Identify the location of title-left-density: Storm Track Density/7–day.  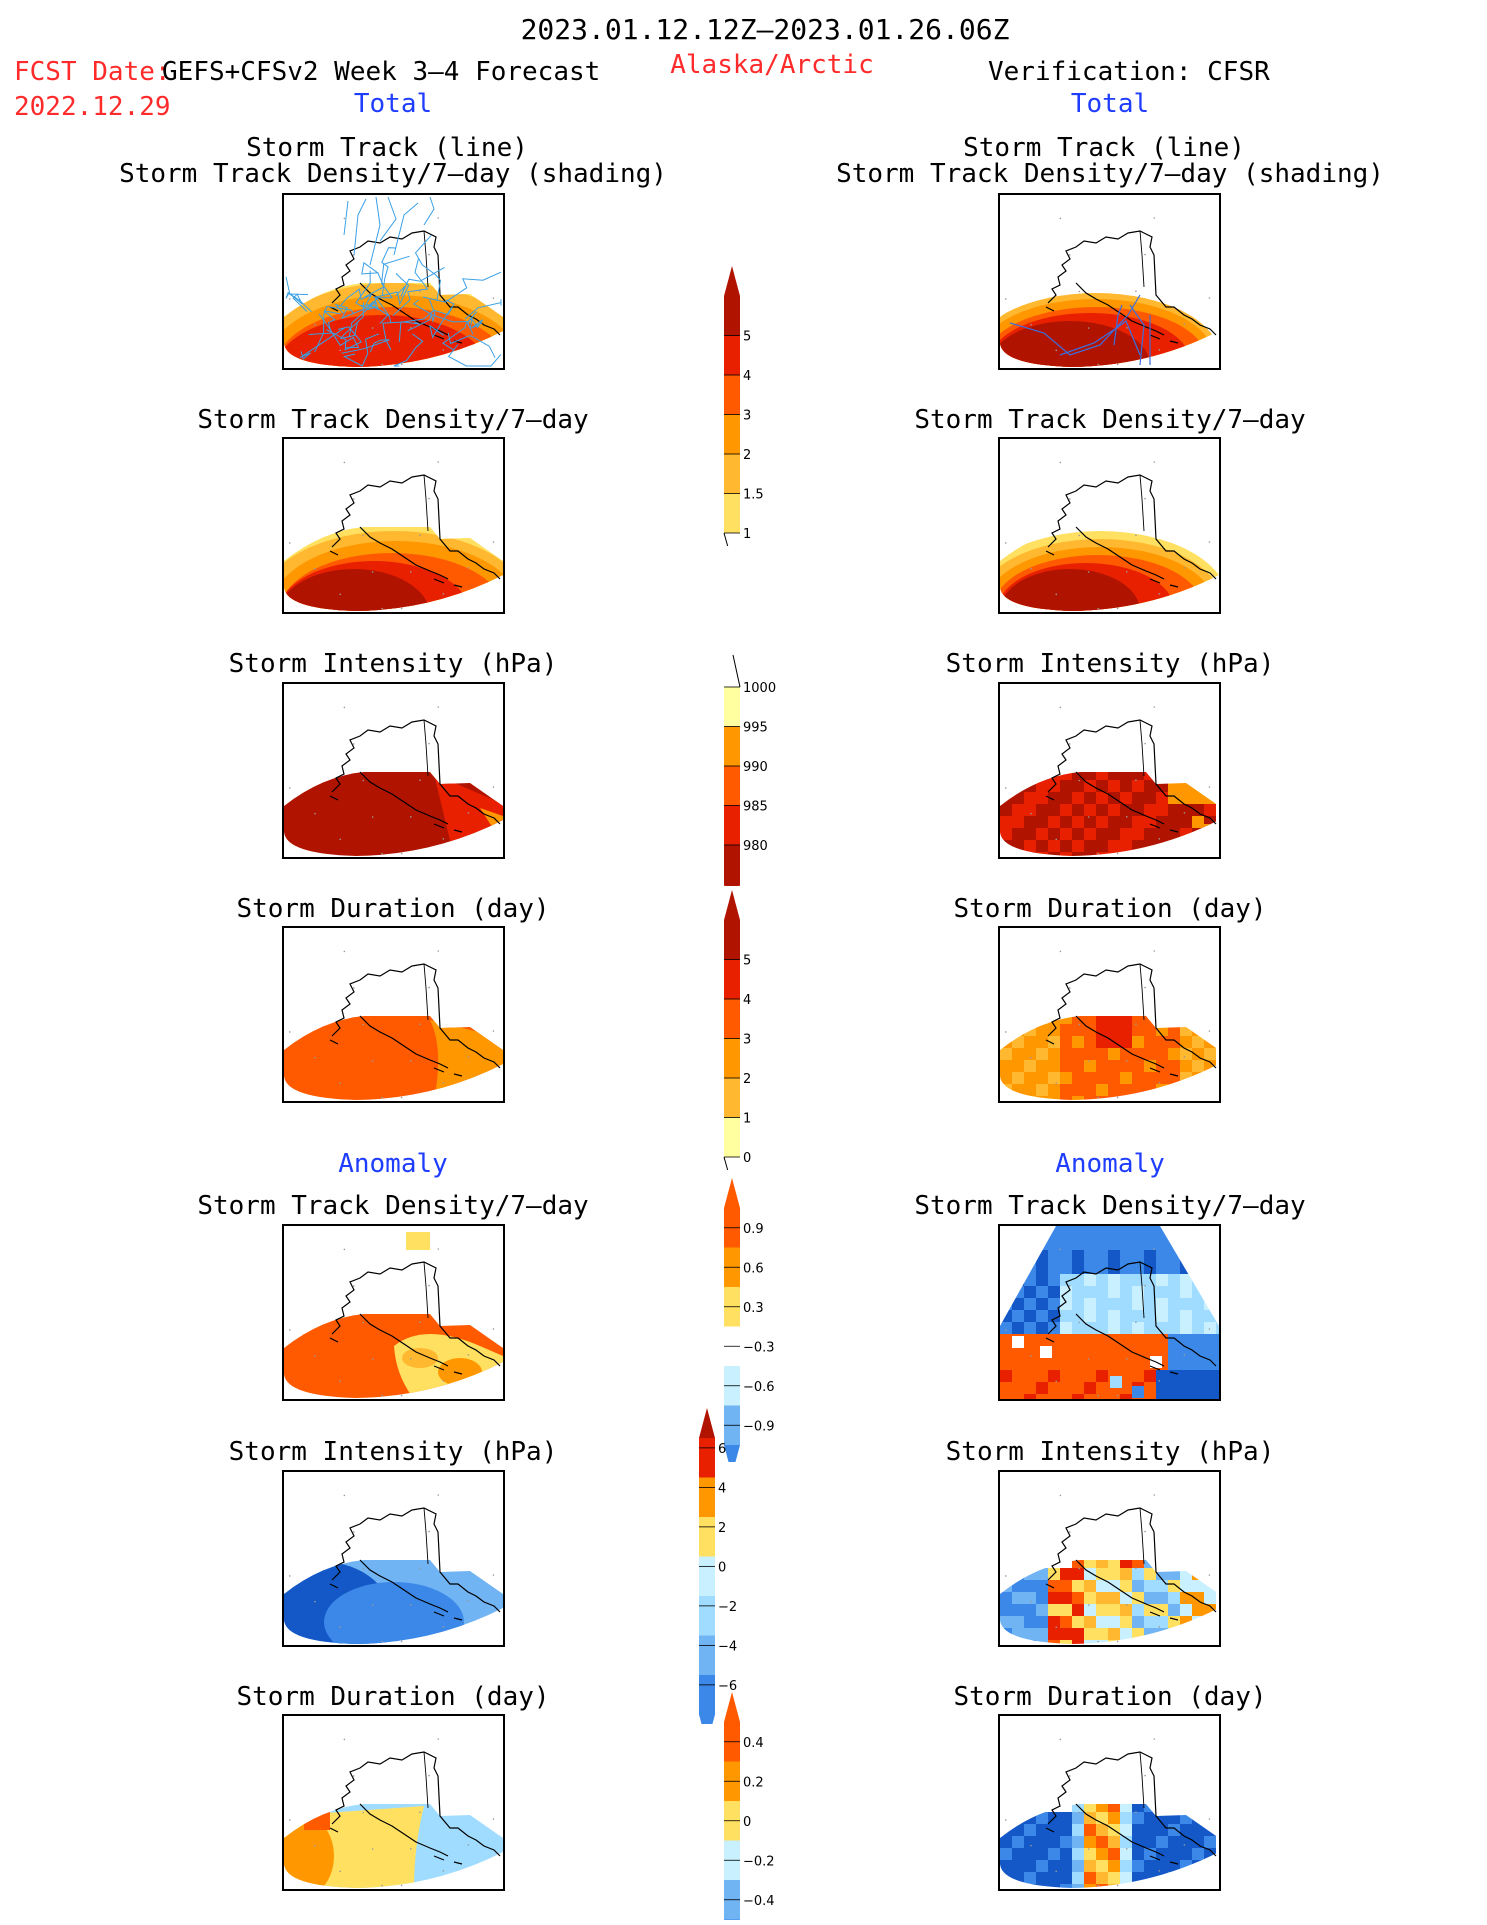
(393, 420).